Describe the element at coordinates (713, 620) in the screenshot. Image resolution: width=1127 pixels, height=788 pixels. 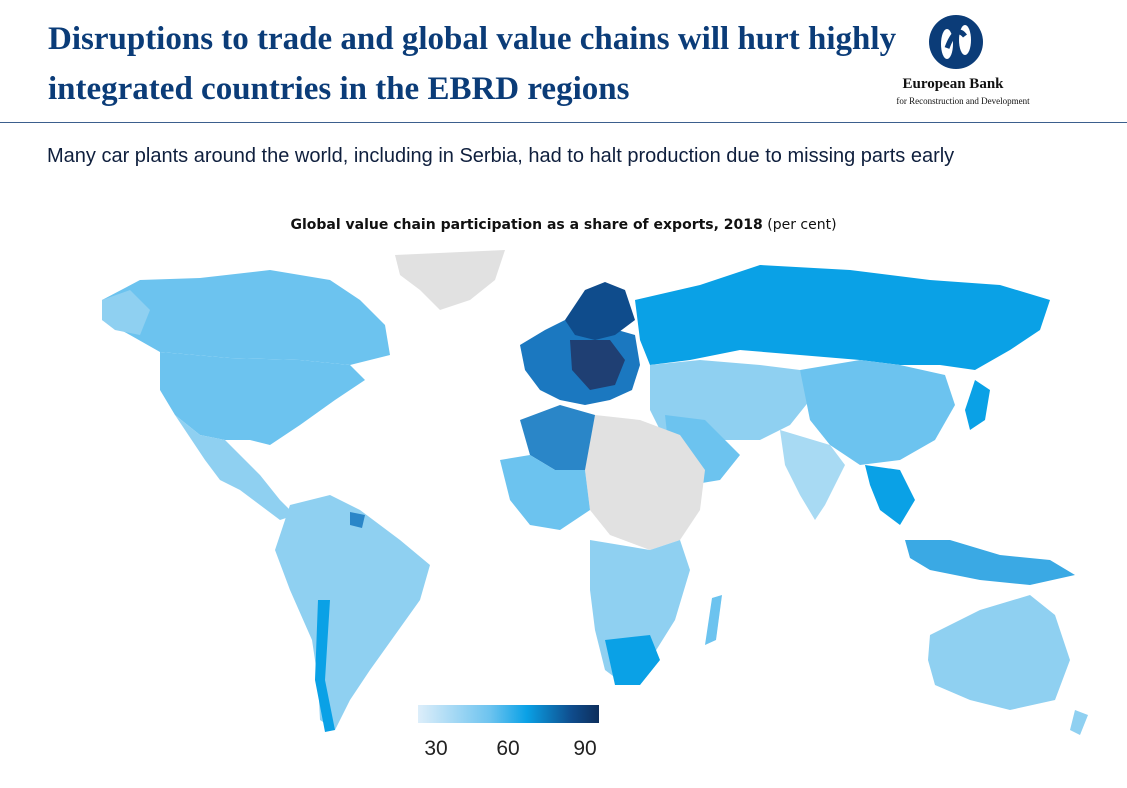
I see `region-madagascar` at that location.